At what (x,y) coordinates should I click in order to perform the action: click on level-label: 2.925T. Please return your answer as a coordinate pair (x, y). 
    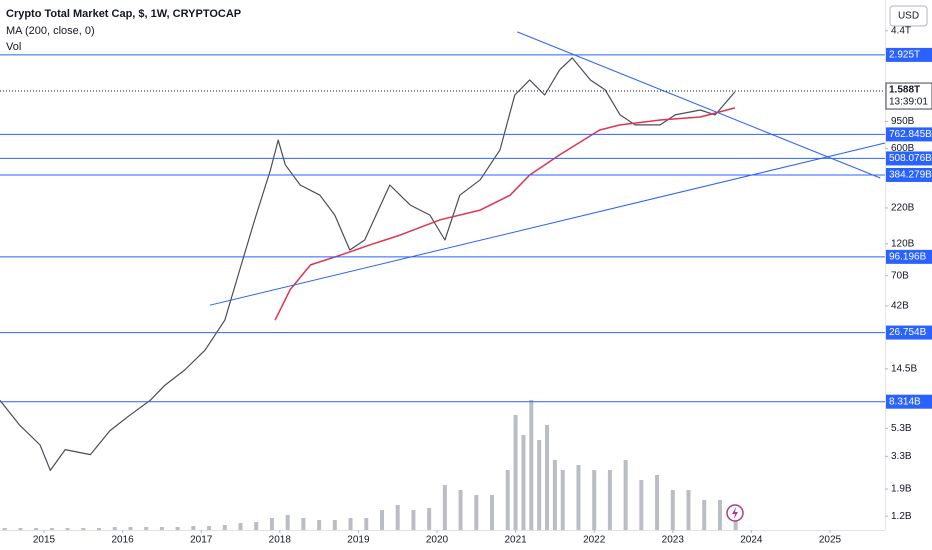
    Looking at the image, I should click on (904, 55).